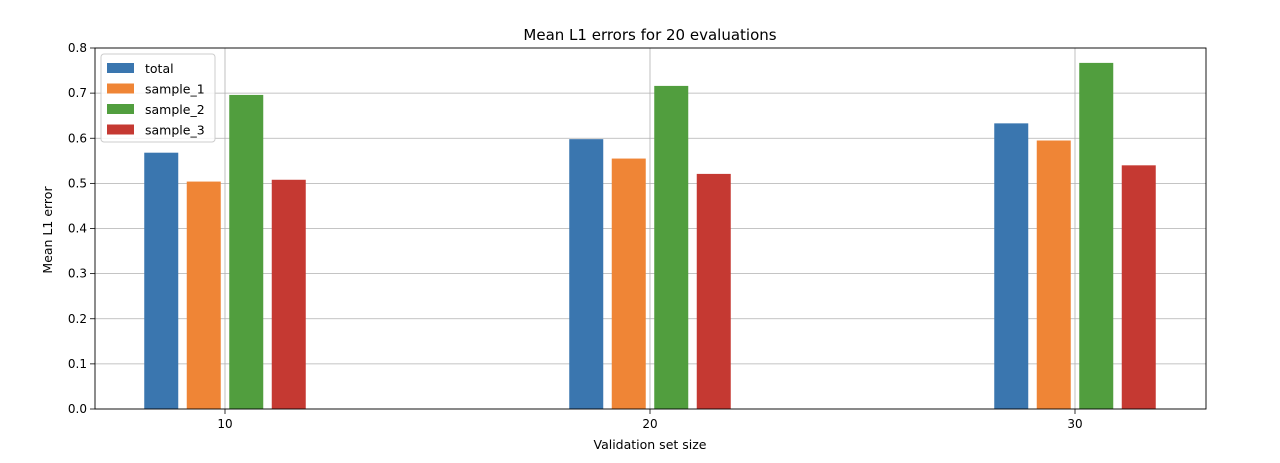 Image resolution: width=1280 pixels, height=463 pixels. I want to click on y-tick-label: 0.0, so click(77, 409).